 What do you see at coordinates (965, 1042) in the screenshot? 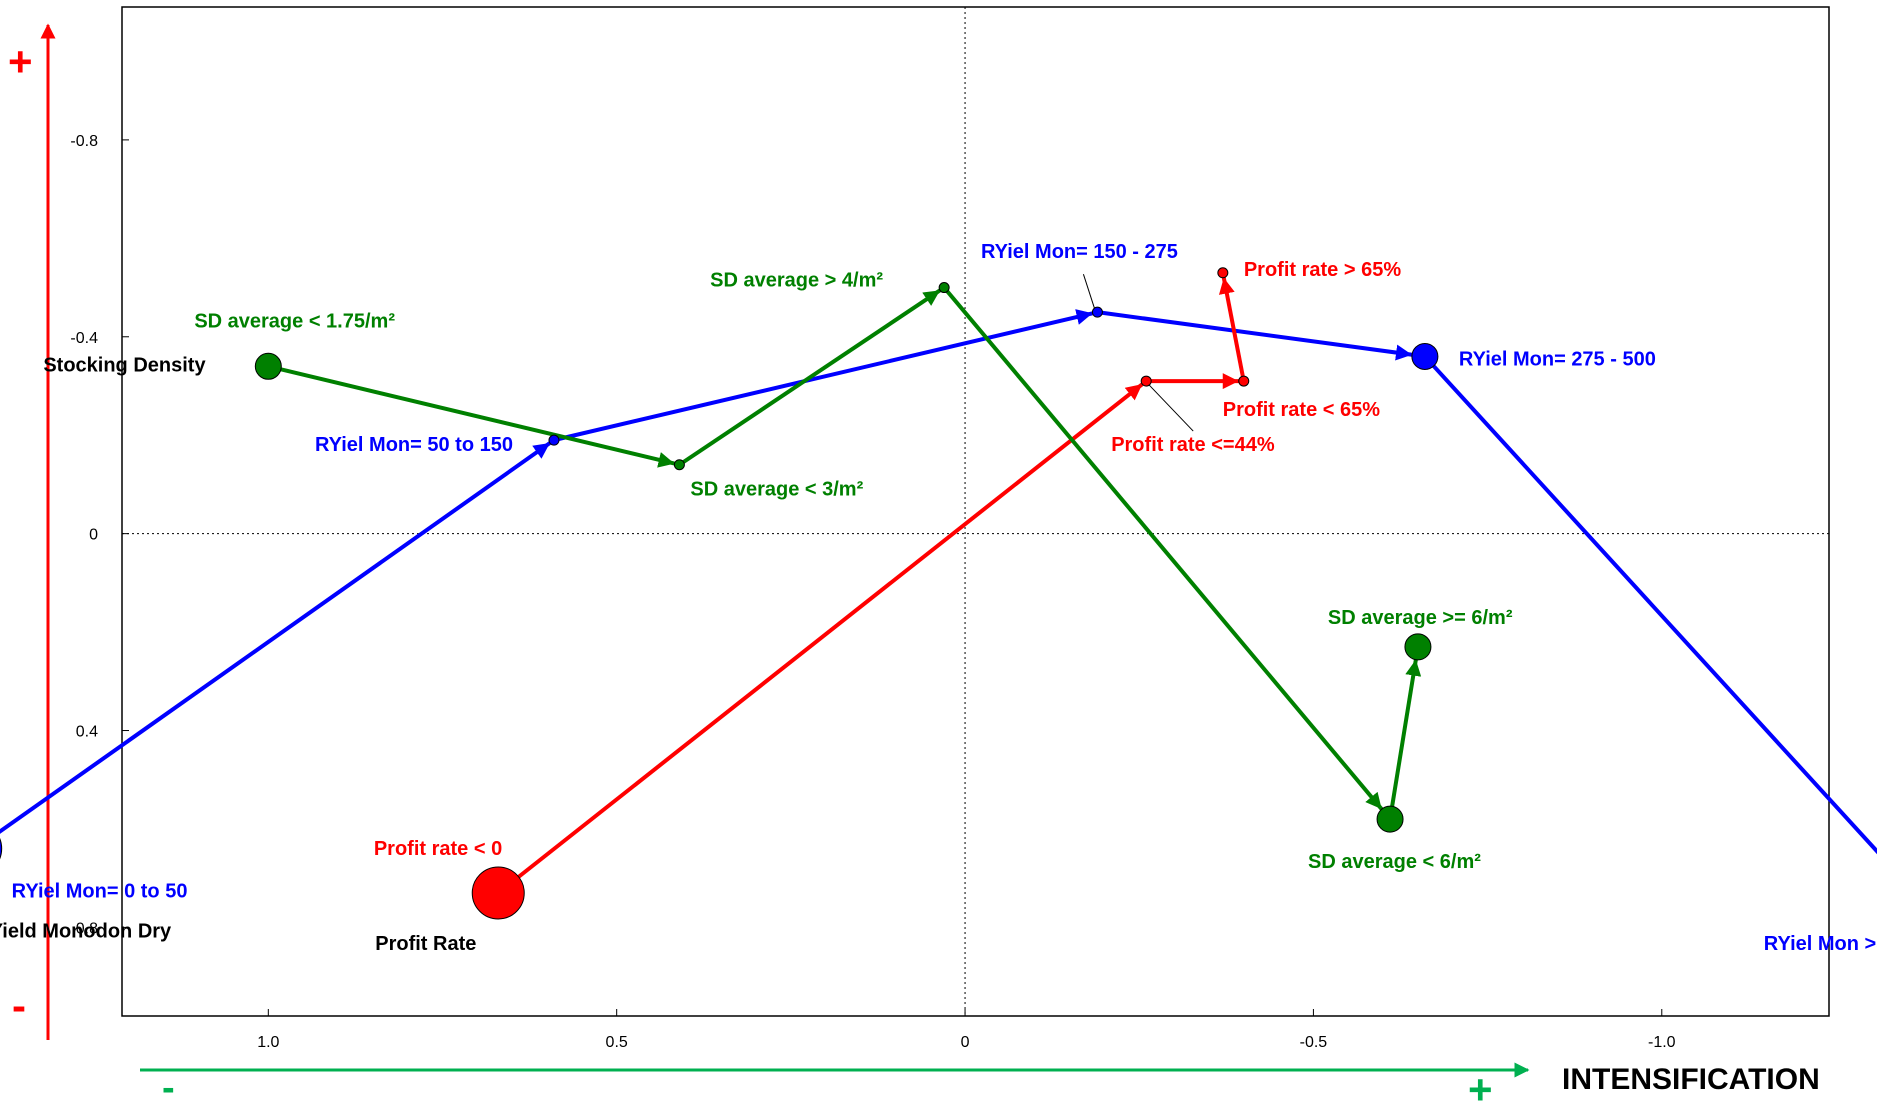
I see `x-tick-label: 0` at bounding box center [965, 1042].